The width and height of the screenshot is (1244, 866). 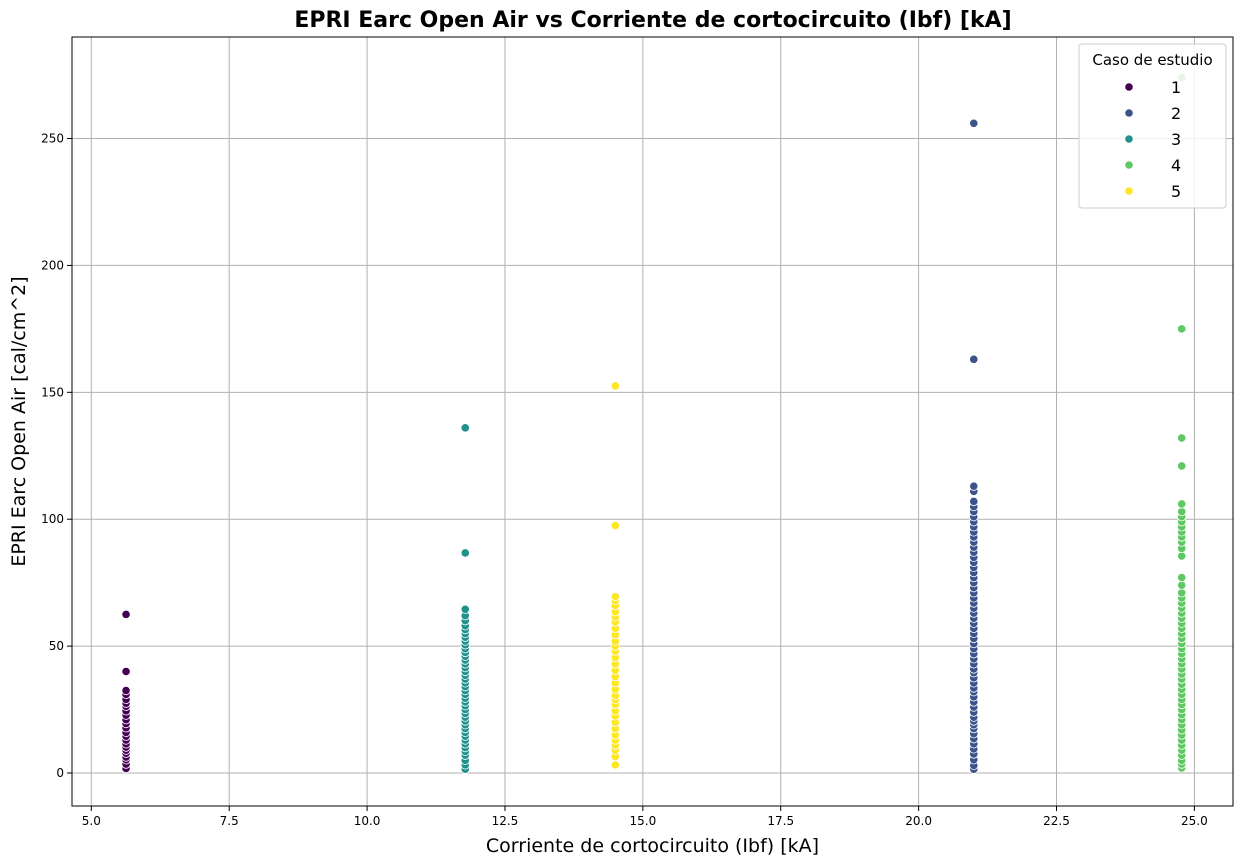 What do you see at coordinates (1152, 165) in the screenshot?
I see `legend-item-4: 4` at bounding box center [1152, 165].